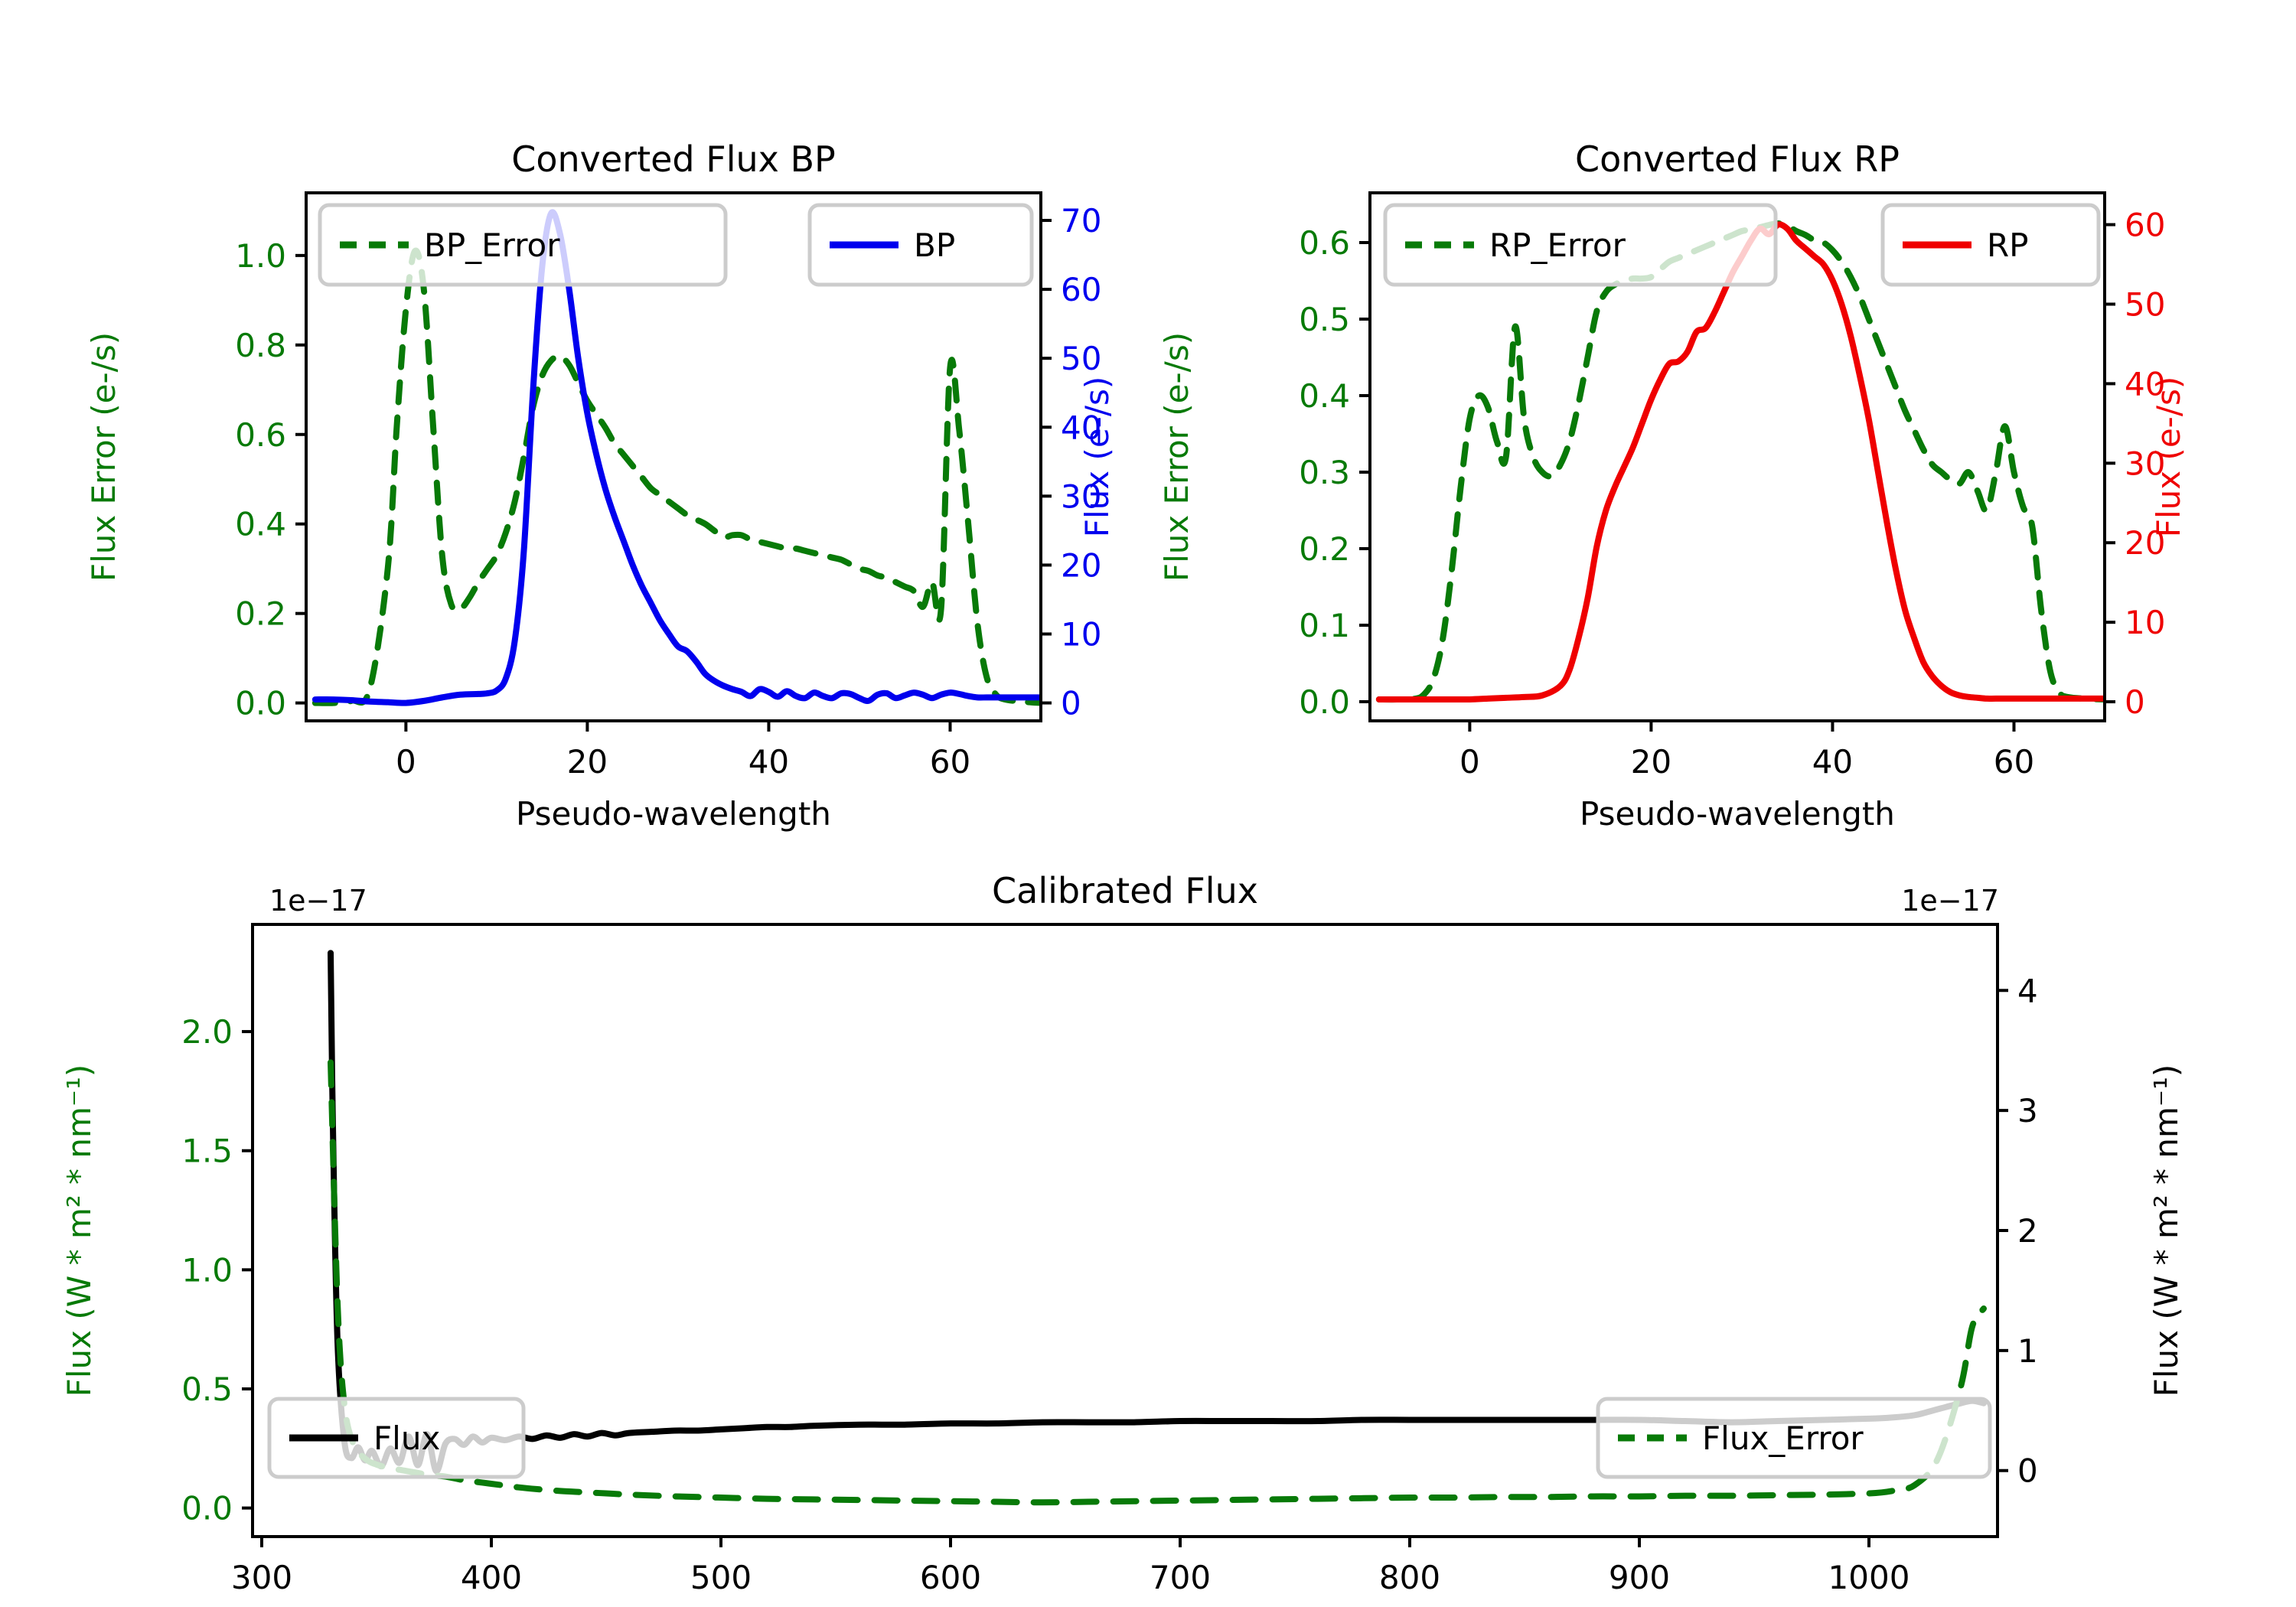  I want to click on calibrated-panel-xtick: 500, so click(721, 1577).